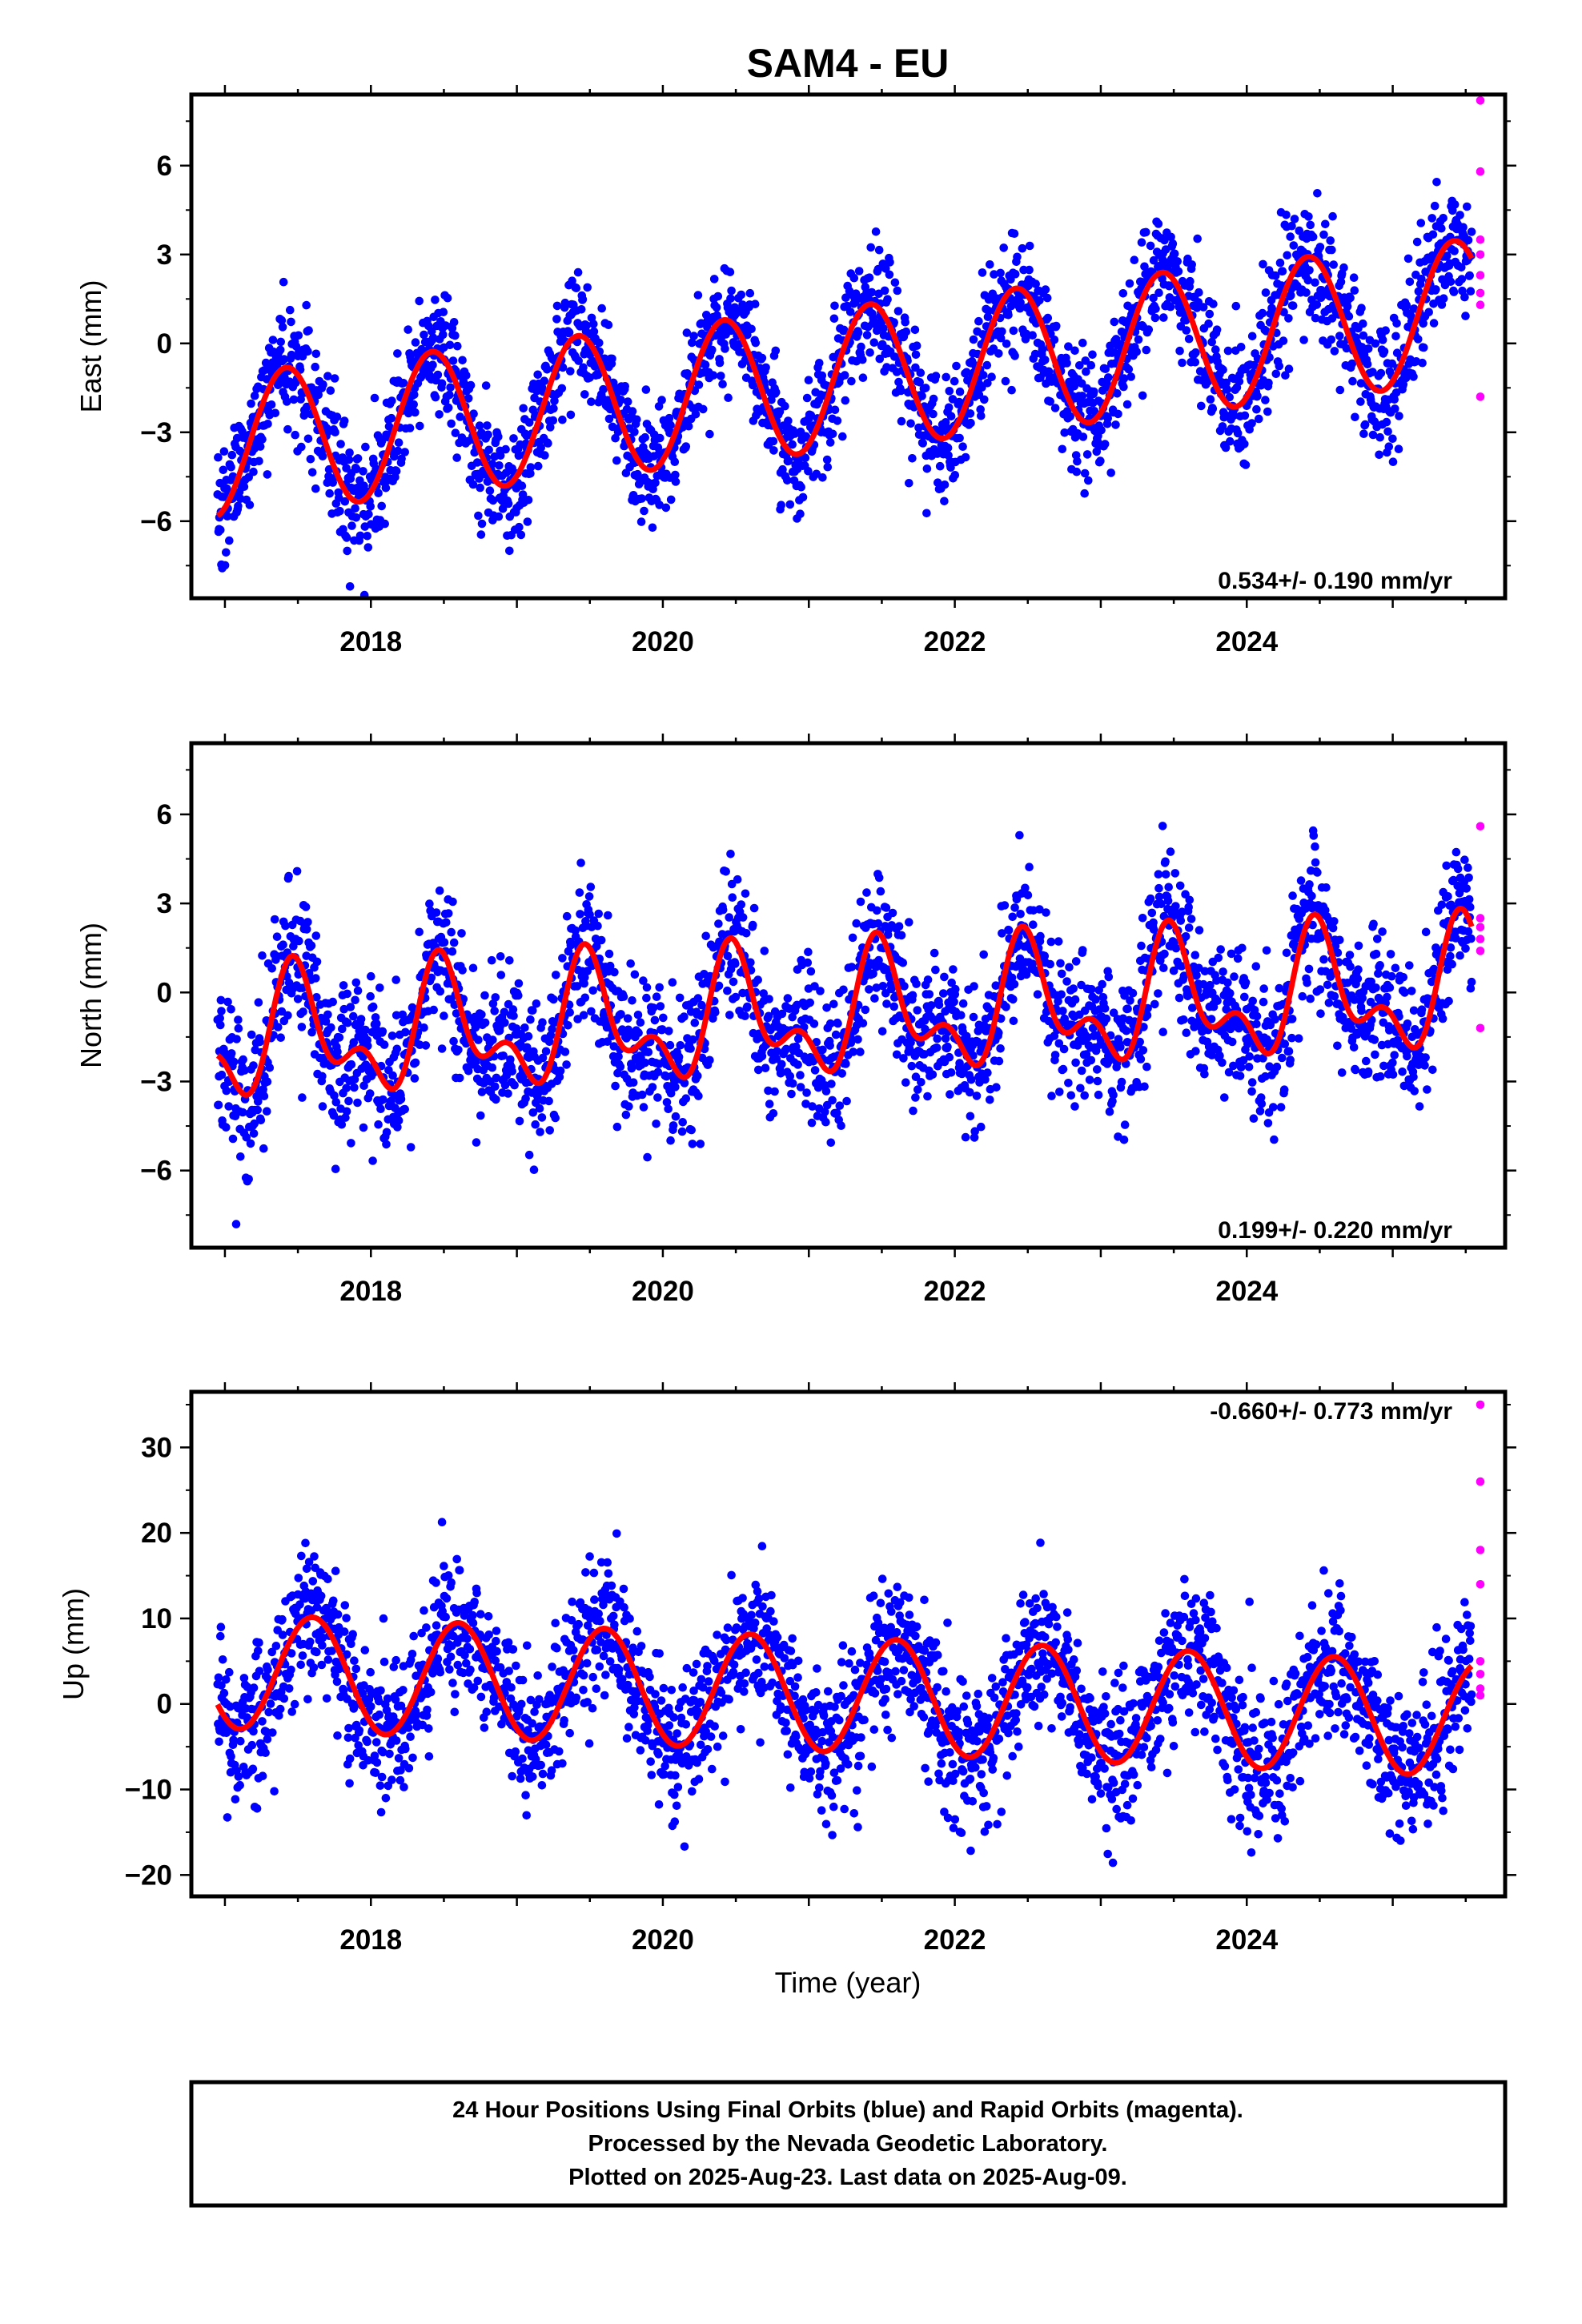 The height and width of the screenshot is (2324, 1582). What do you see at coordinates (156, 521) in the screenshot?
I see `east-y-tick-label: −6` at bounding box center [156, 521].